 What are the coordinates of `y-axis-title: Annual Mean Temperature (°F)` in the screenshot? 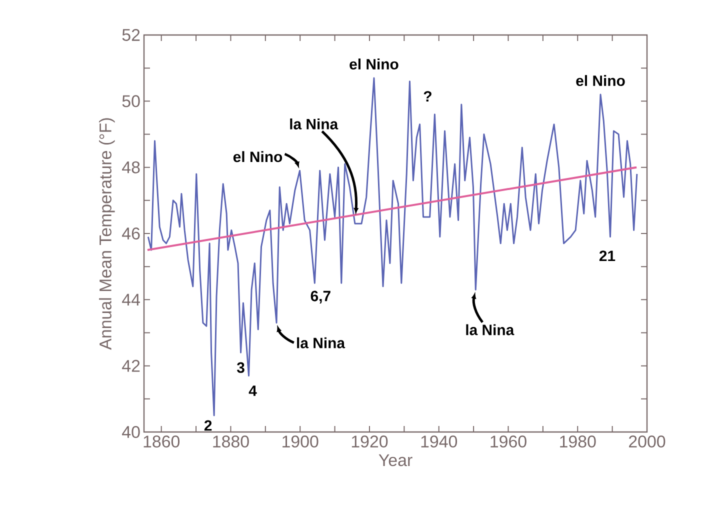 It's located at (107, 234).